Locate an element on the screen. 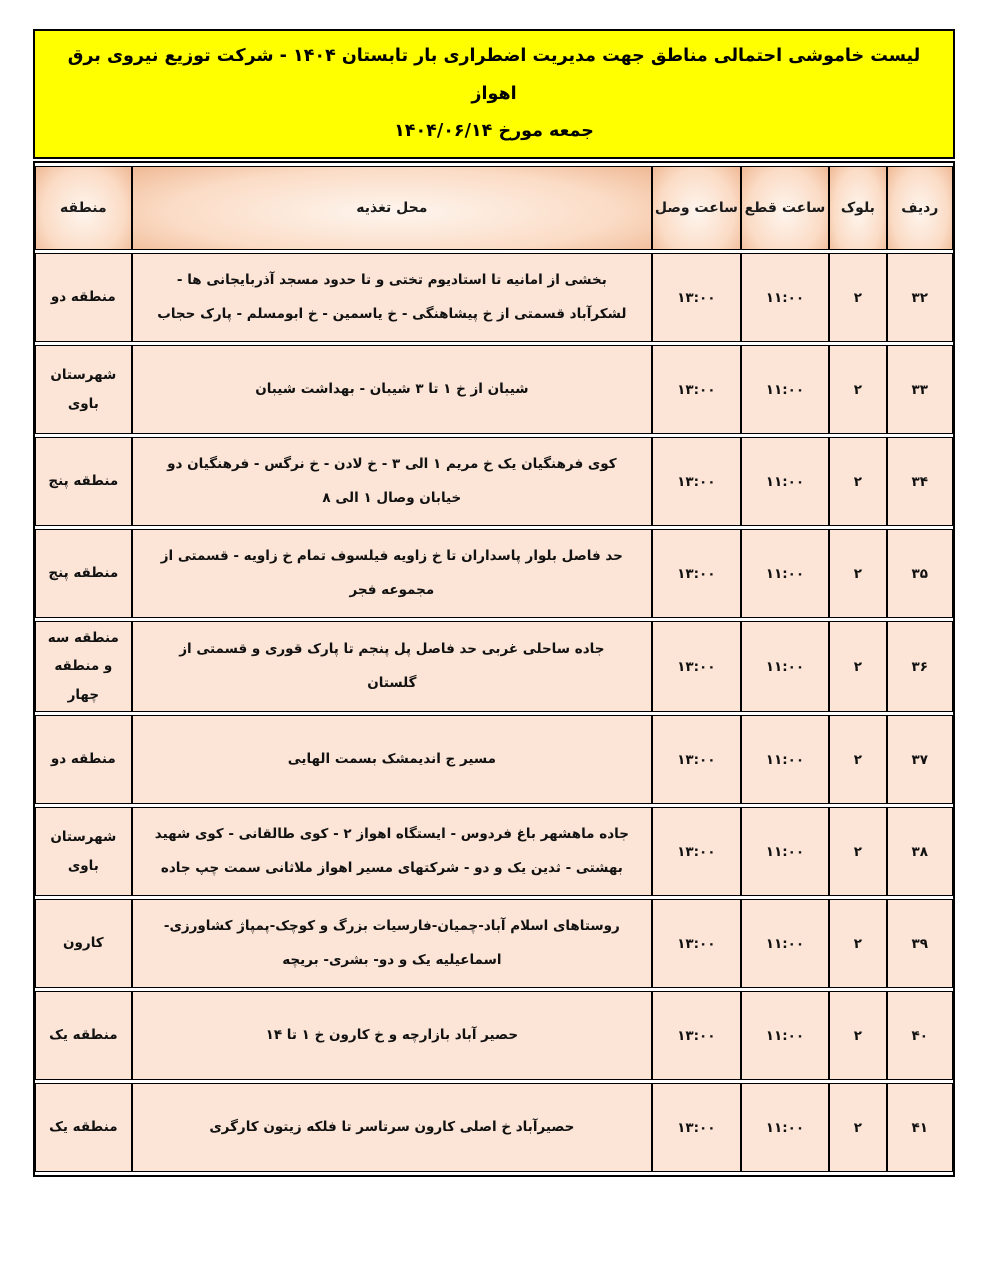 Image resolution: width=989 pixels, height=1280 pixels. cell-row-no: ۴۰ is located at coordinates (919, 1036).